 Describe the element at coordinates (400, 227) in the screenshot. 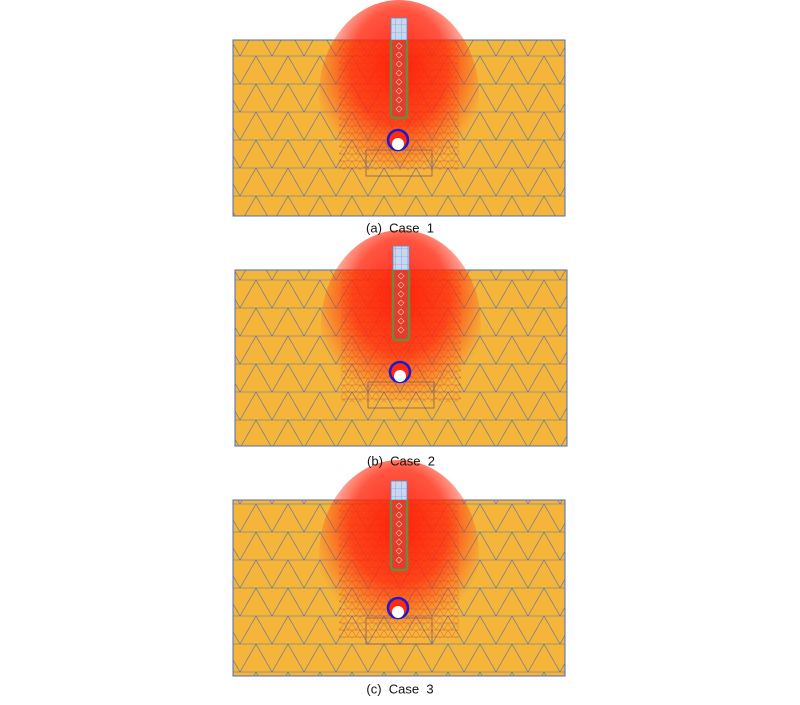

I see `caption: (a) Case 1` at that location.